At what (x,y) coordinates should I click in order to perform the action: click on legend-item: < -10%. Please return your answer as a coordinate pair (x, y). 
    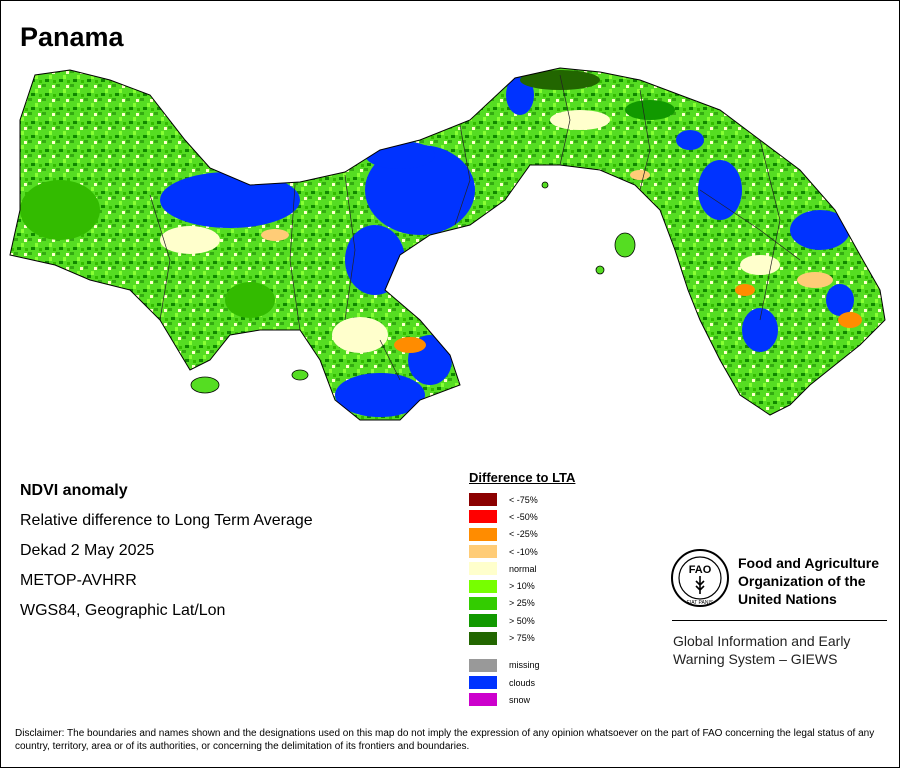
    Looking at the image, I should click on (564, 551).